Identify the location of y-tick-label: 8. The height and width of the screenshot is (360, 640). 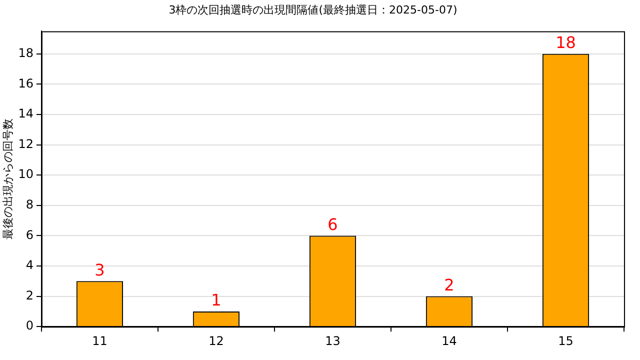
(30, 205).